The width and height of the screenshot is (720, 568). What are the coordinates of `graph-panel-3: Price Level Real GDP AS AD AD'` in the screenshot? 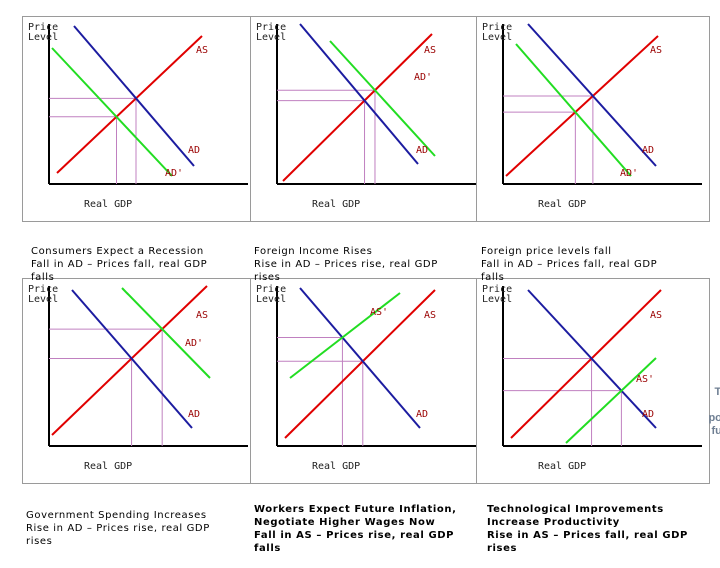 It's located at (593, 119).